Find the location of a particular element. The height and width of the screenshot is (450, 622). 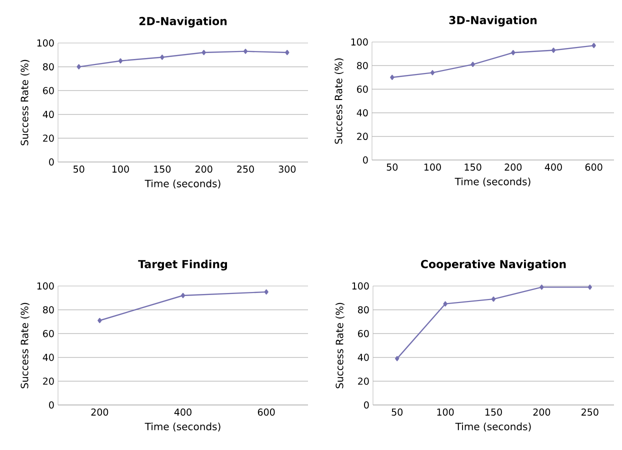

chart-title: 3D-Navigation is located at coordinates (493, 21).